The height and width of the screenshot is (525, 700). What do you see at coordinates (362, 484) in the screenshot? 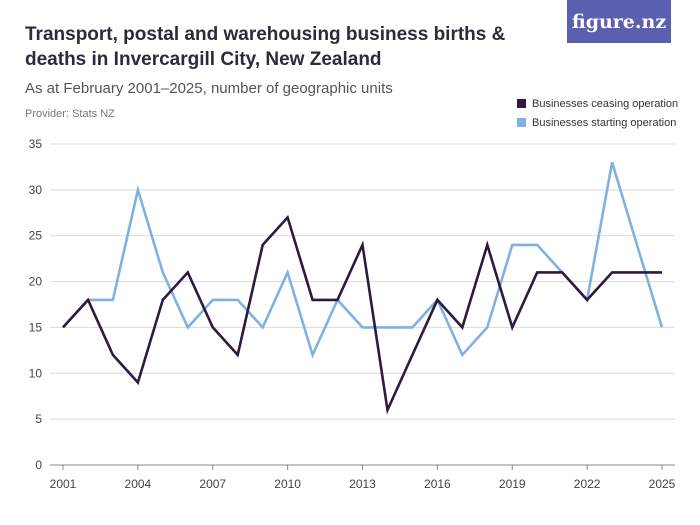
I see `x-tick-label: 2013` at bounding box center [362, 484].